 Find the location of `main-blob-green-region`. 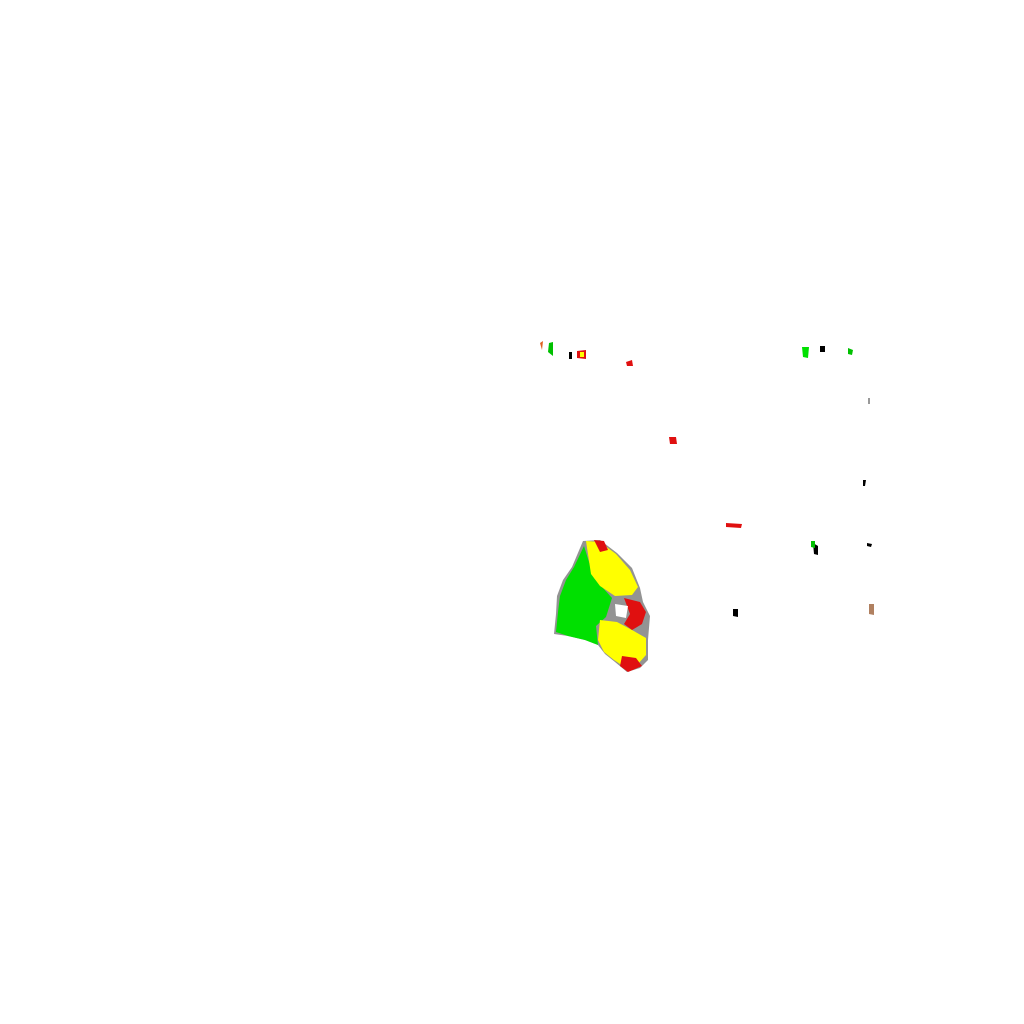

main-blob-green-region is located at coordinates (584, 595).